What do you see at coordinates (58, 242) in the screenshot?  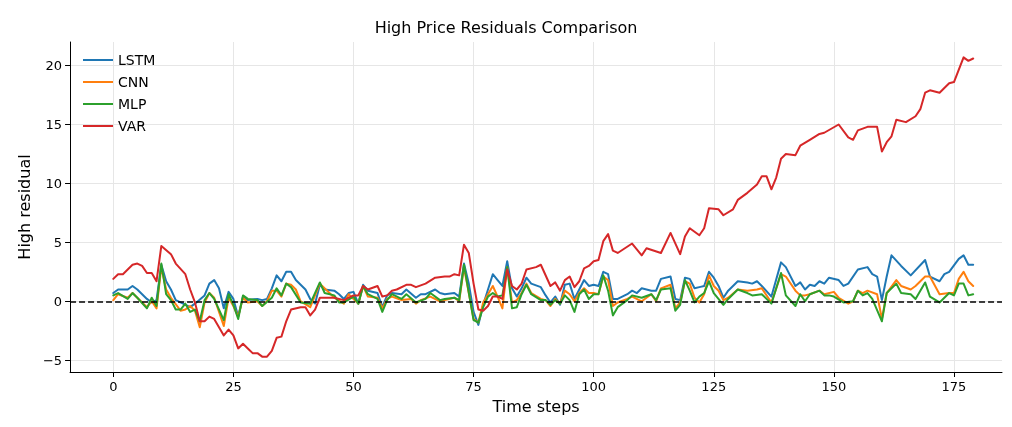 I see `y-tick-label: 5` at bounding box center [58, 242].